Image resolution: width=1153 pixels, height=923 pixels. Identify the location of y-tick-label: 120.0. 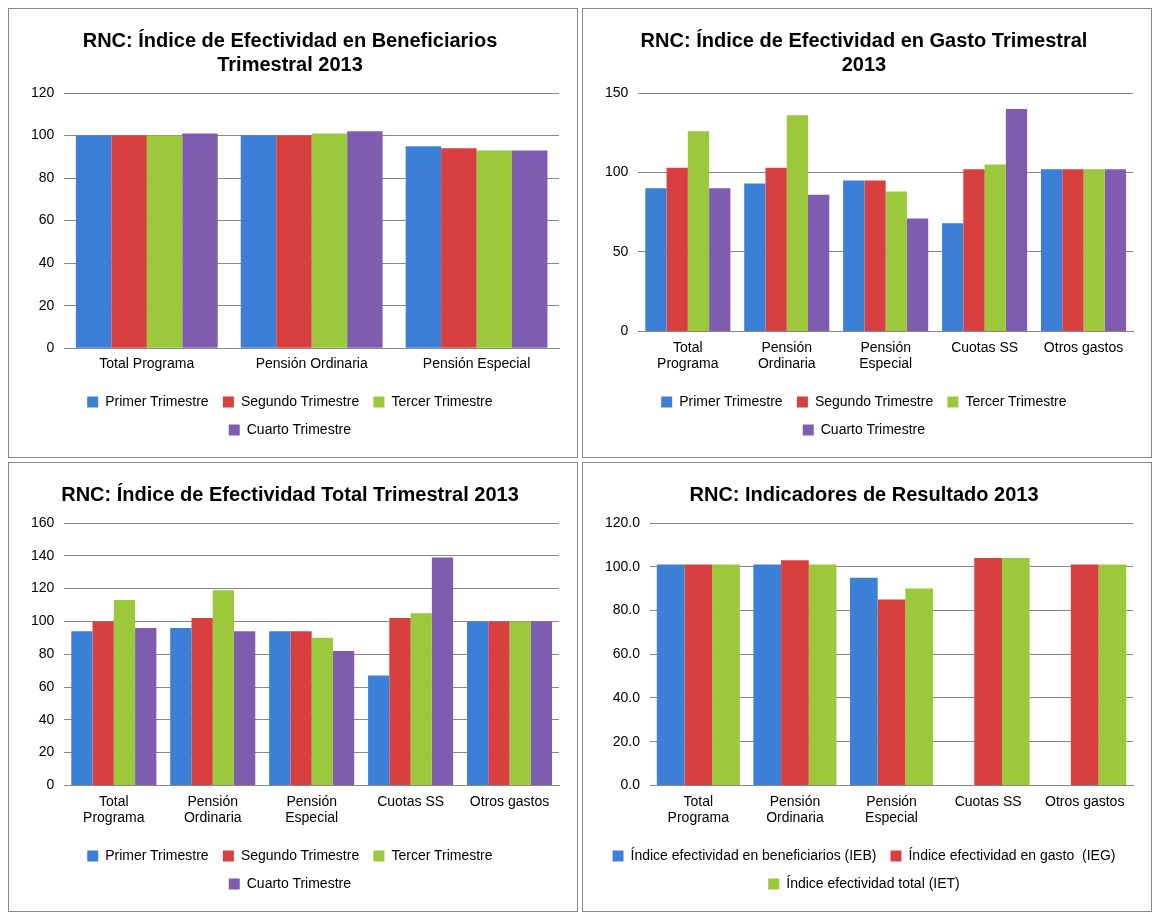
(622, 521).